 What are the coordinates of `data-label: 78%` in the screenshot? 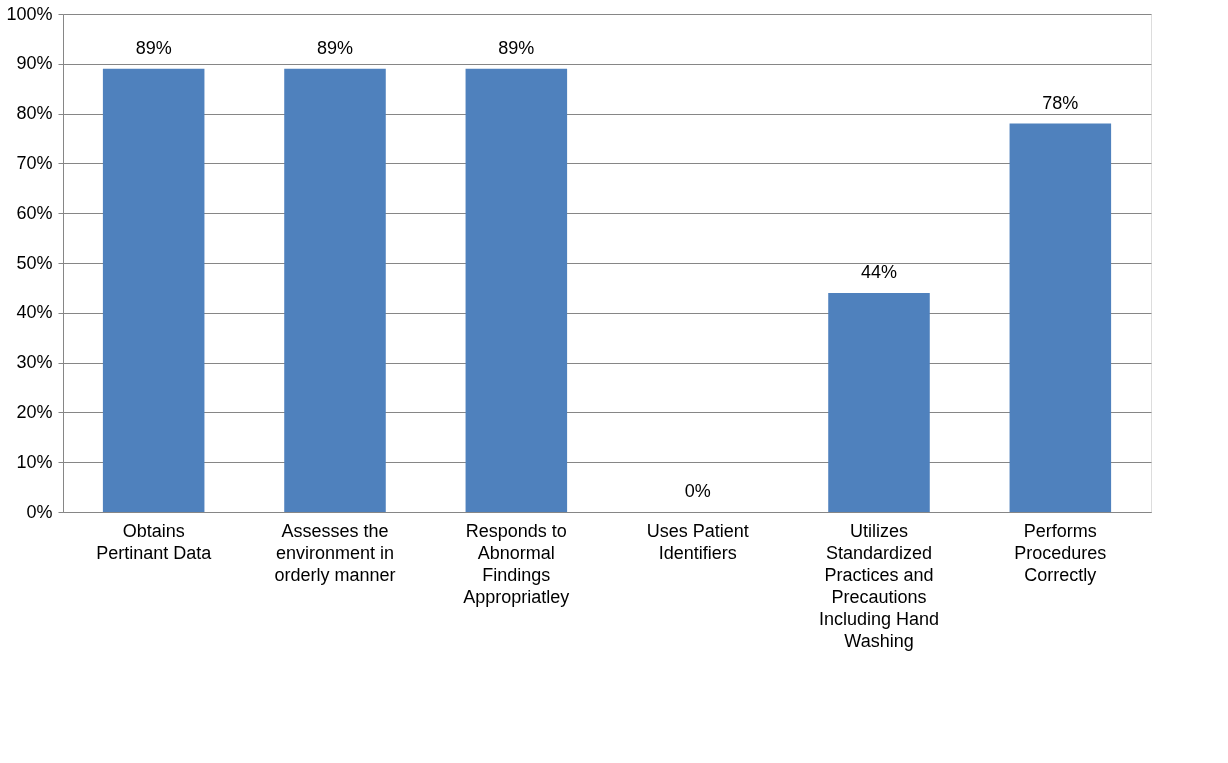 It's located at (1060, 102).